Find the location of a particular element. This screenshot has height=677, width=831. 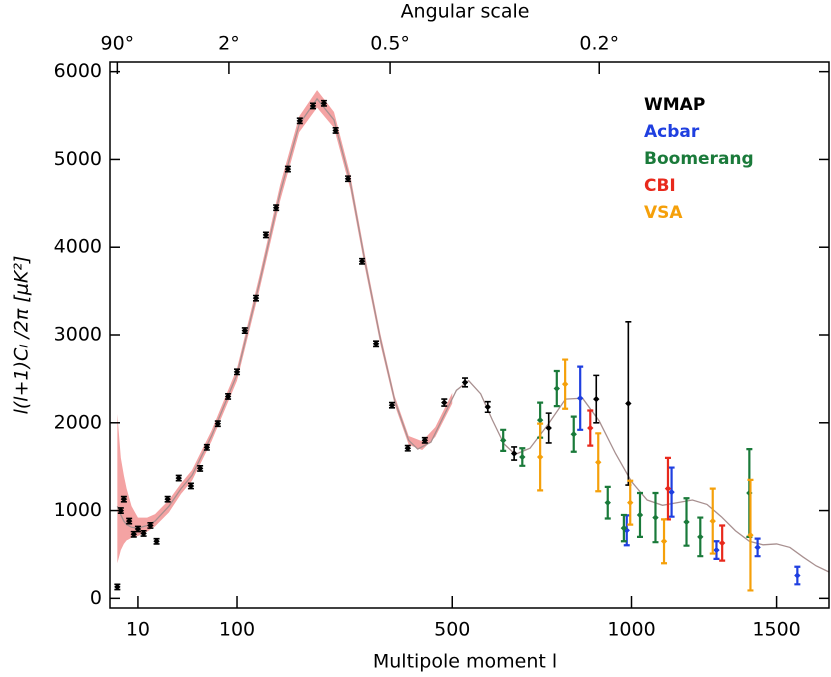

y-tick-label: 1000 is located at coordinates (78, 510).